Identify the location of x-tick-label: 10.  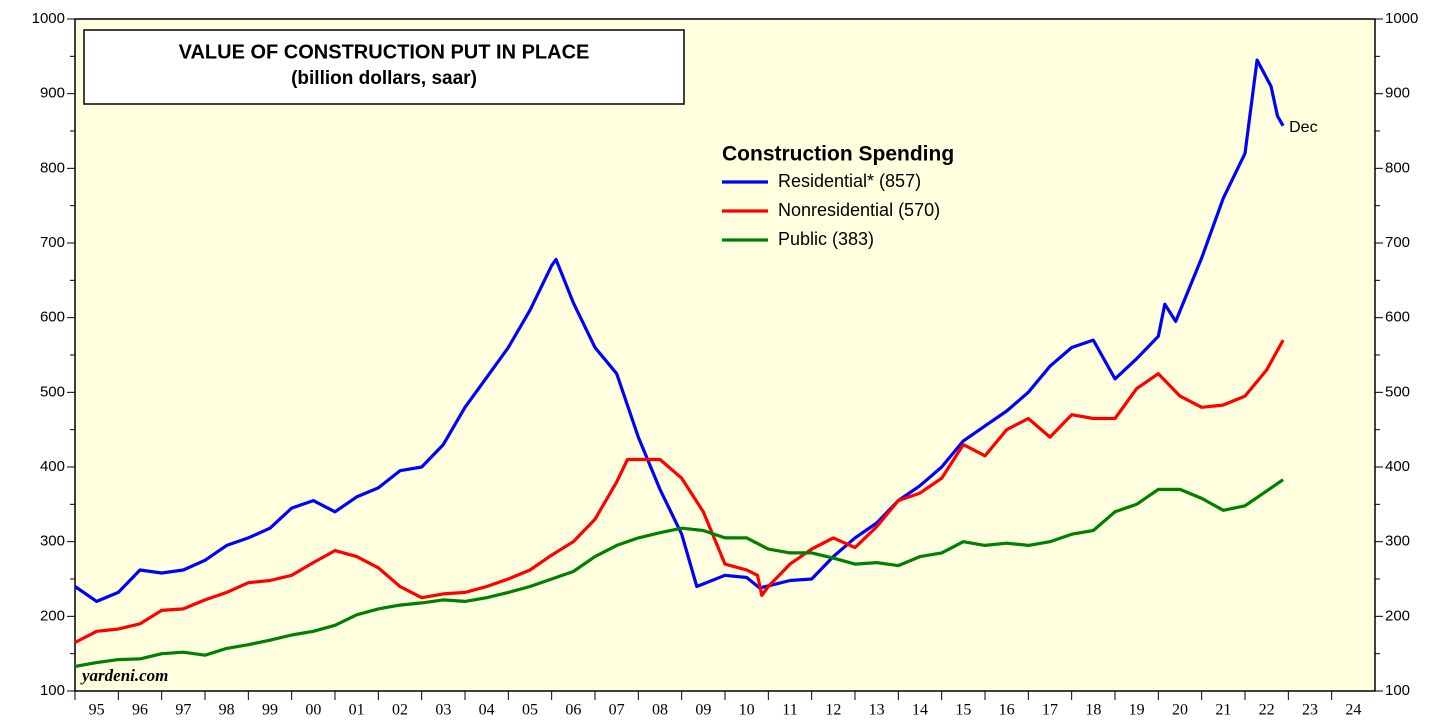
(747, 710).